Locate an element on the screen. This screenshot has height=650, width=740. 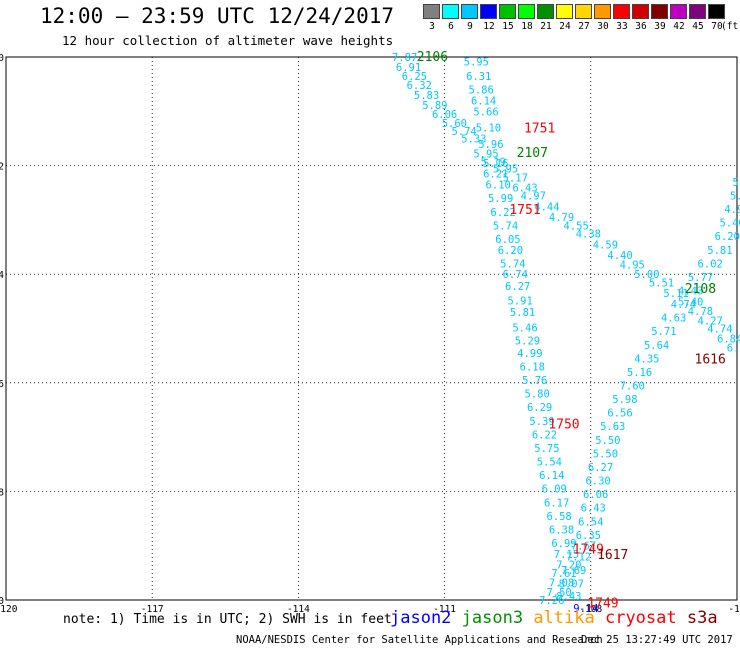
pass-time-label: 1751 is located at coordinates (539, 129).